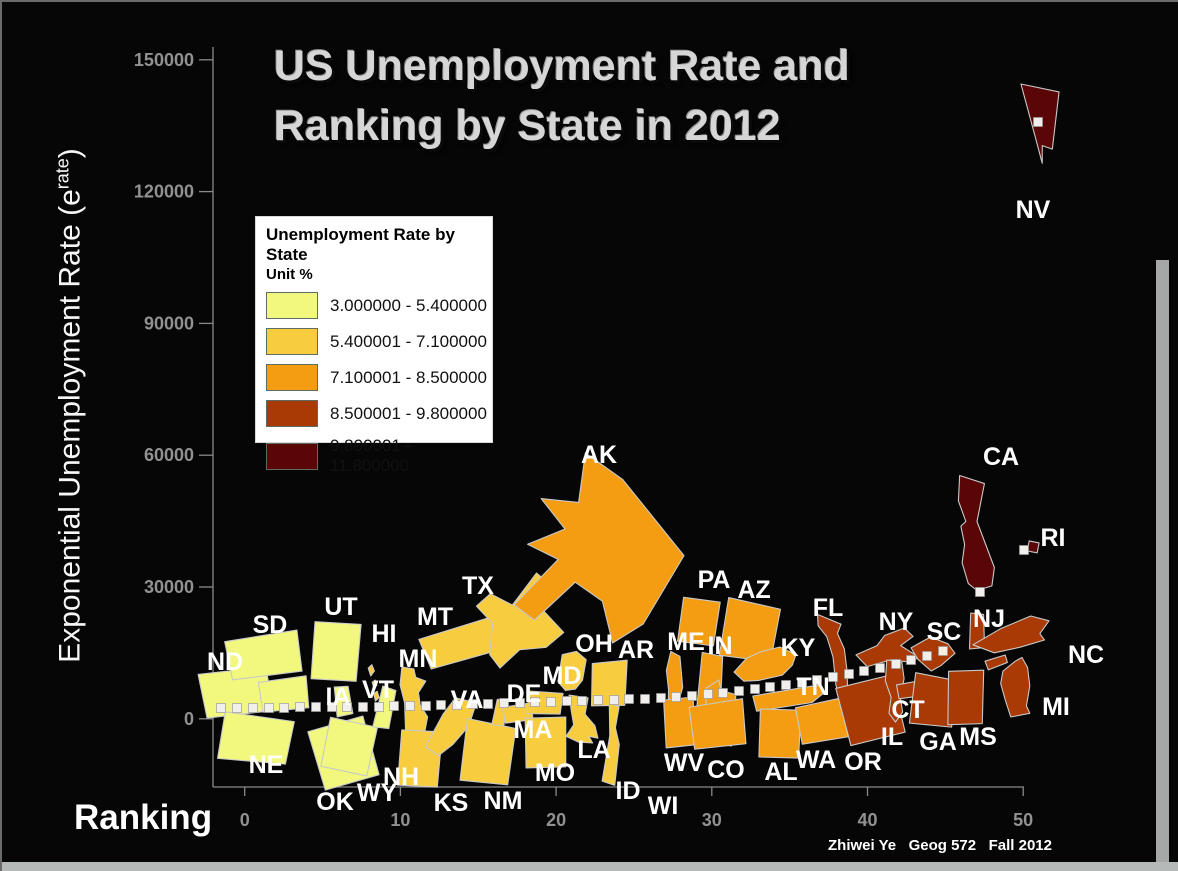 The width and height of the screenshot is (1178, 871). Describe the element at coordinates (817, 680) in the screenshot. I see `marker-NY` at that location.